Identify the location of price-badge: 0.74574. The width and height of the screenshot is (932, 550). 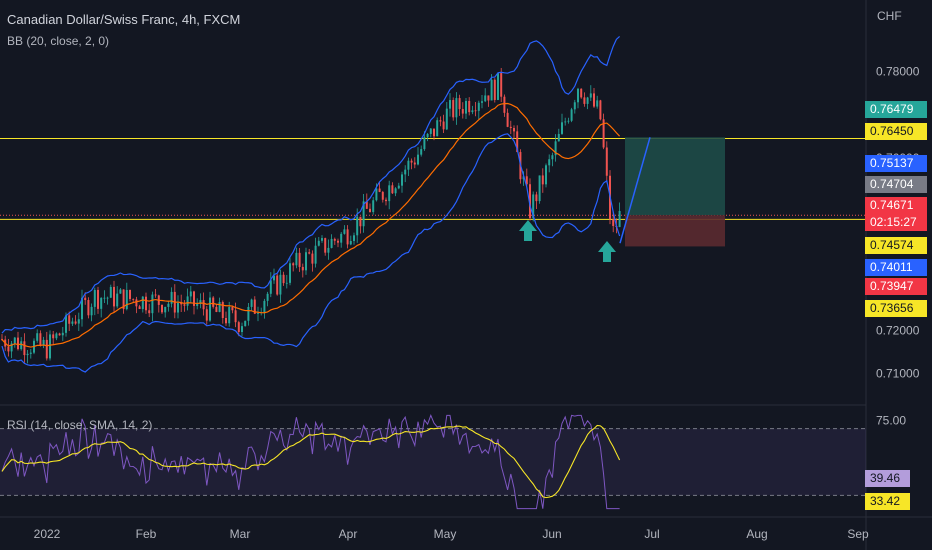
(896, 245).